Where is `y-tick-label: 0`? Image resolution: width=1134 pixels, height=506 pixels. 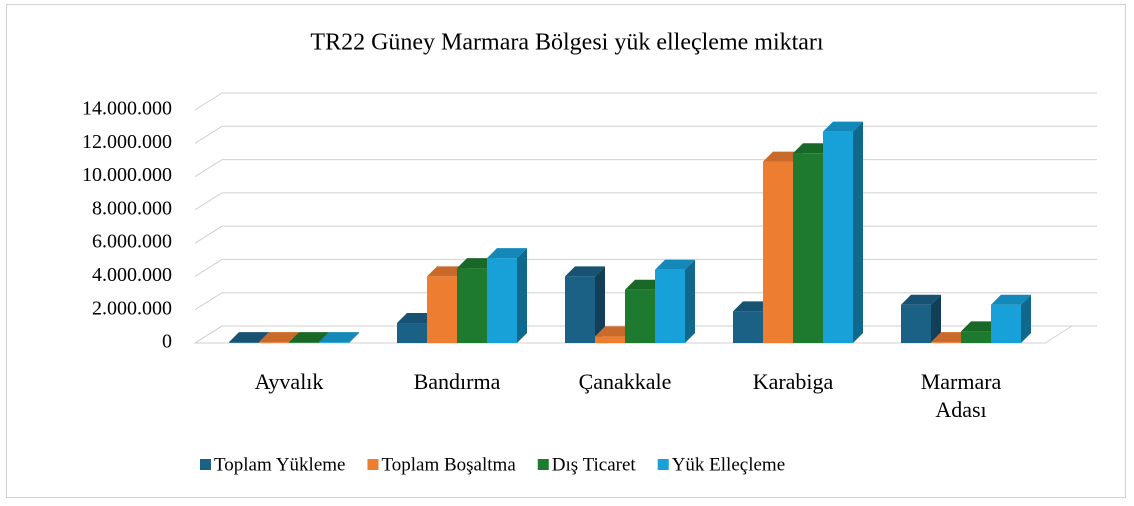
y-tick-label: 0 is located at coordinates (167, 342).